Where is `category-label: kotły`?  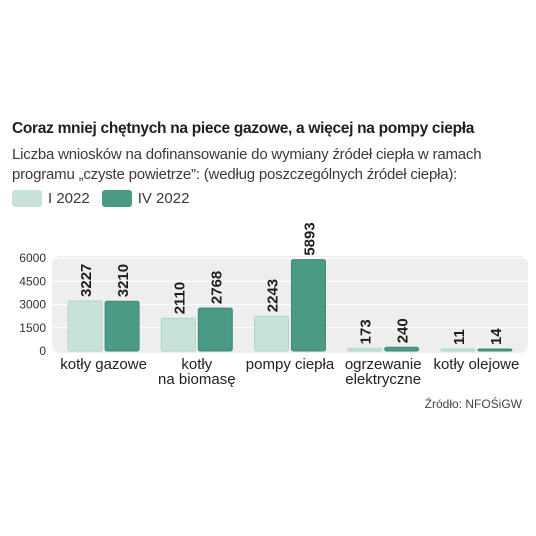 category-label: kotły is located at coordinates (196, 364).